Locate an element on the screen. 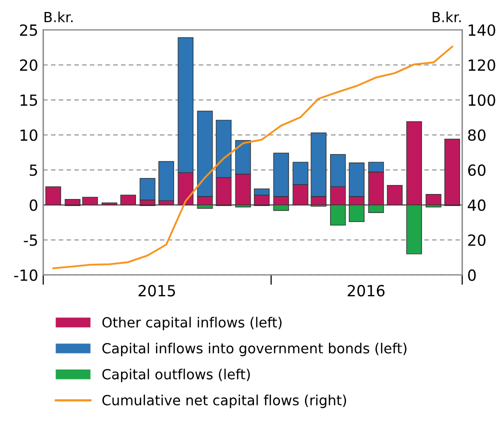  x-tick-label: 2016 is located at coordinates (366, 290).